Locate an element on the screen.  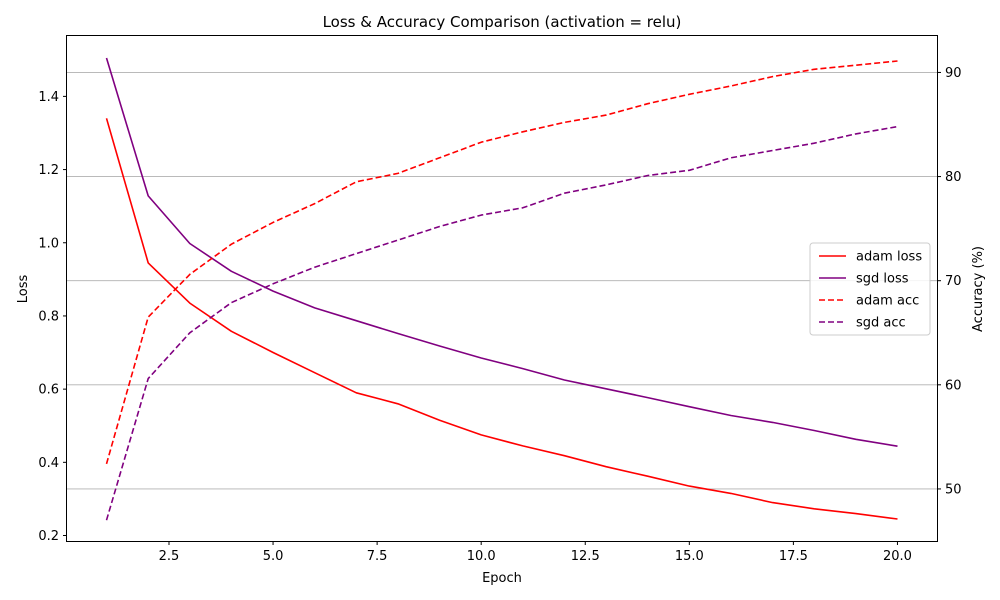
y-right-tick-label: 70 is located at coordinates (953, 281).